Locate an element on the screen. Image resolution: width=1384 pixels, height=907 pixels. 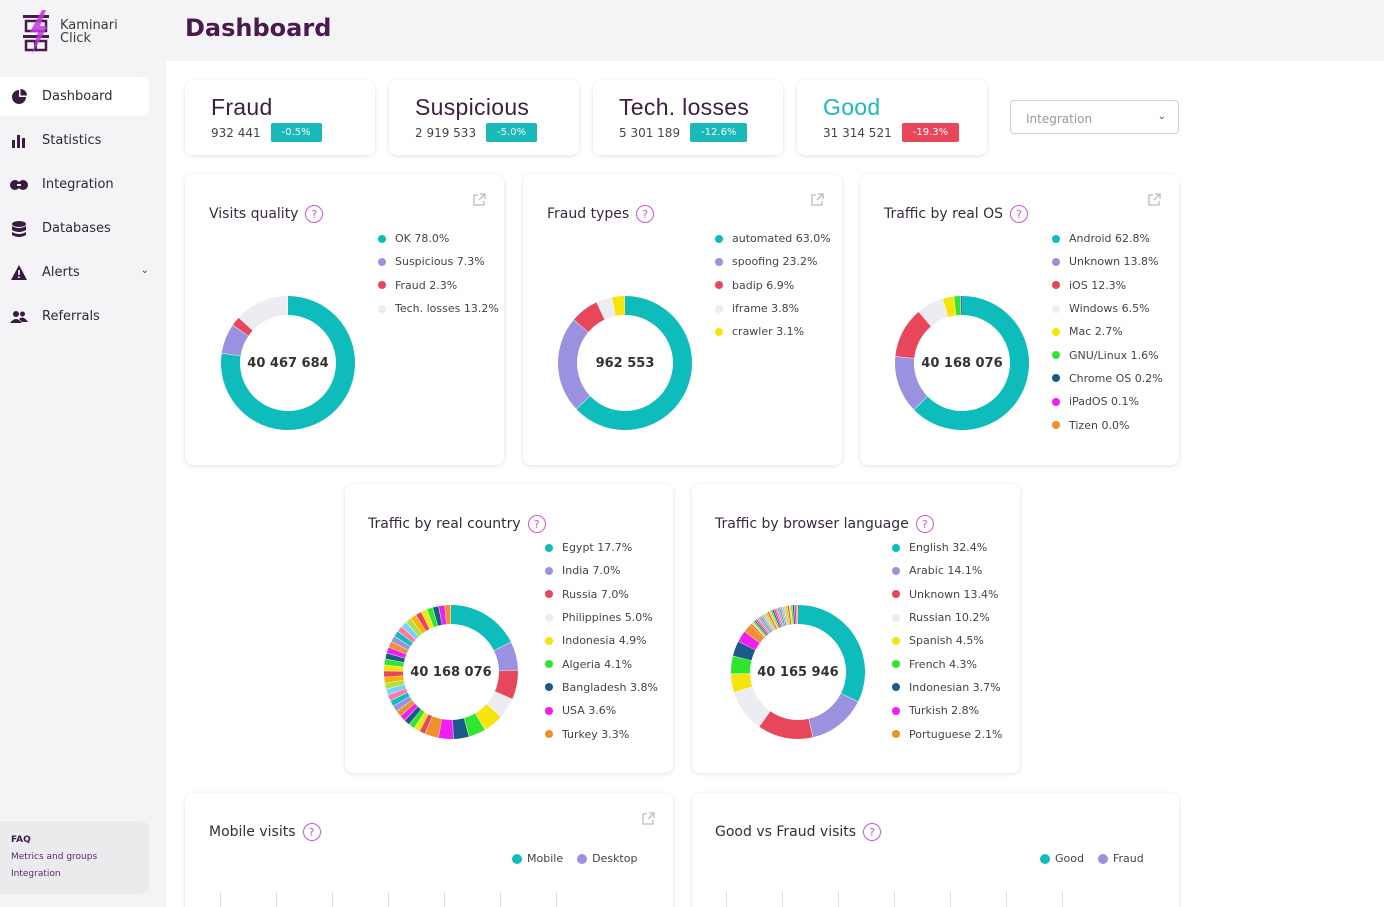
legend-item: Egypt 17.7% is located at coordinates (601, 547).